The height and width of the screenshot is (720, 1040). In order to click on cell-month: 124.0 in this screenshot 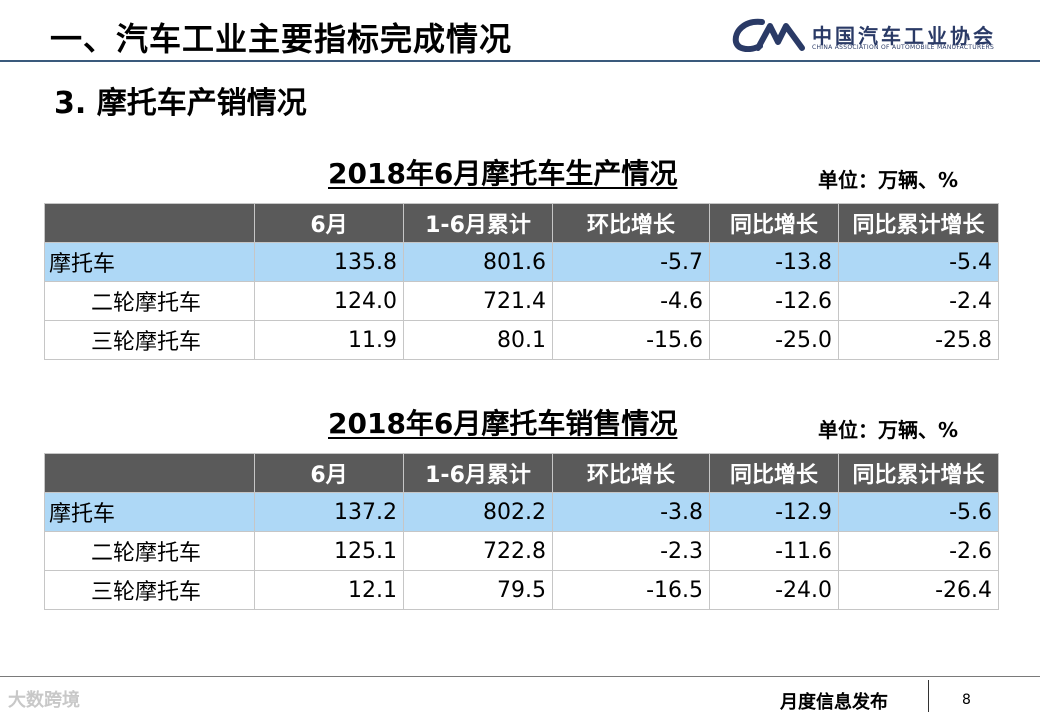, I will do `click(329, 301)`.